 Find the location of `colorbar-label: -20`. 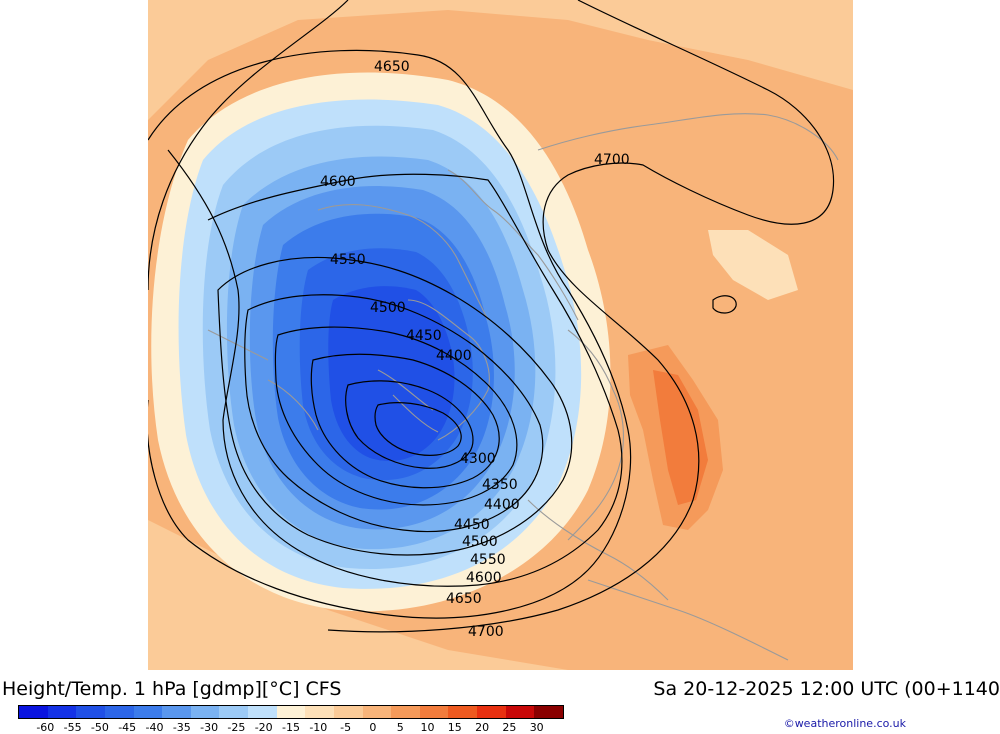

colorbar-label: -20 is located at coordinates (263, 727).